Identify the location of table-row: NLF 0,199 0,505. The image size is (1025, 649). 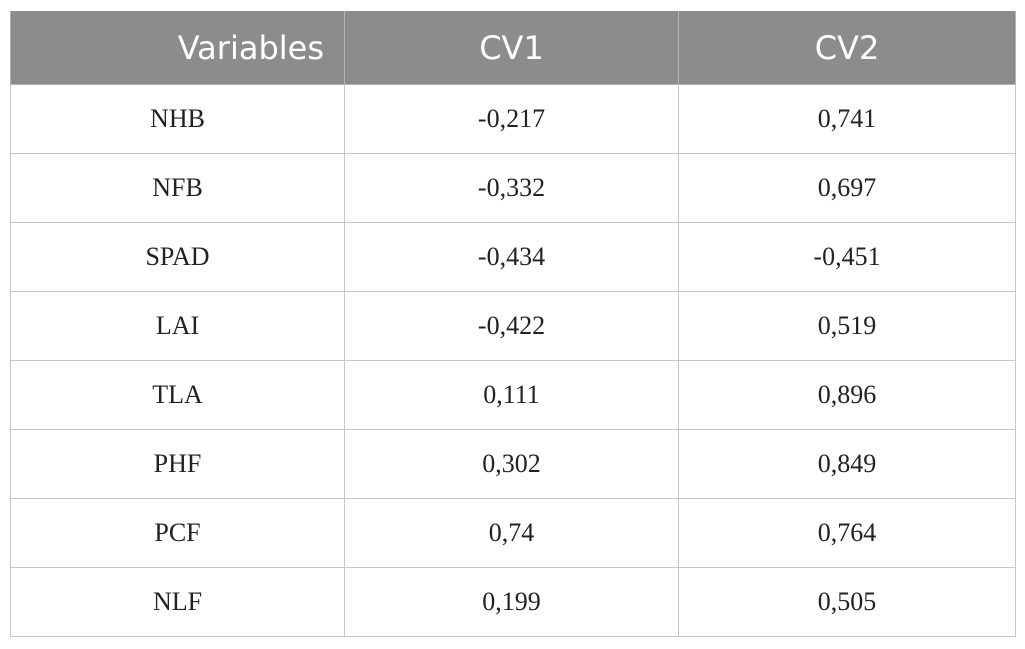
(513, 602).